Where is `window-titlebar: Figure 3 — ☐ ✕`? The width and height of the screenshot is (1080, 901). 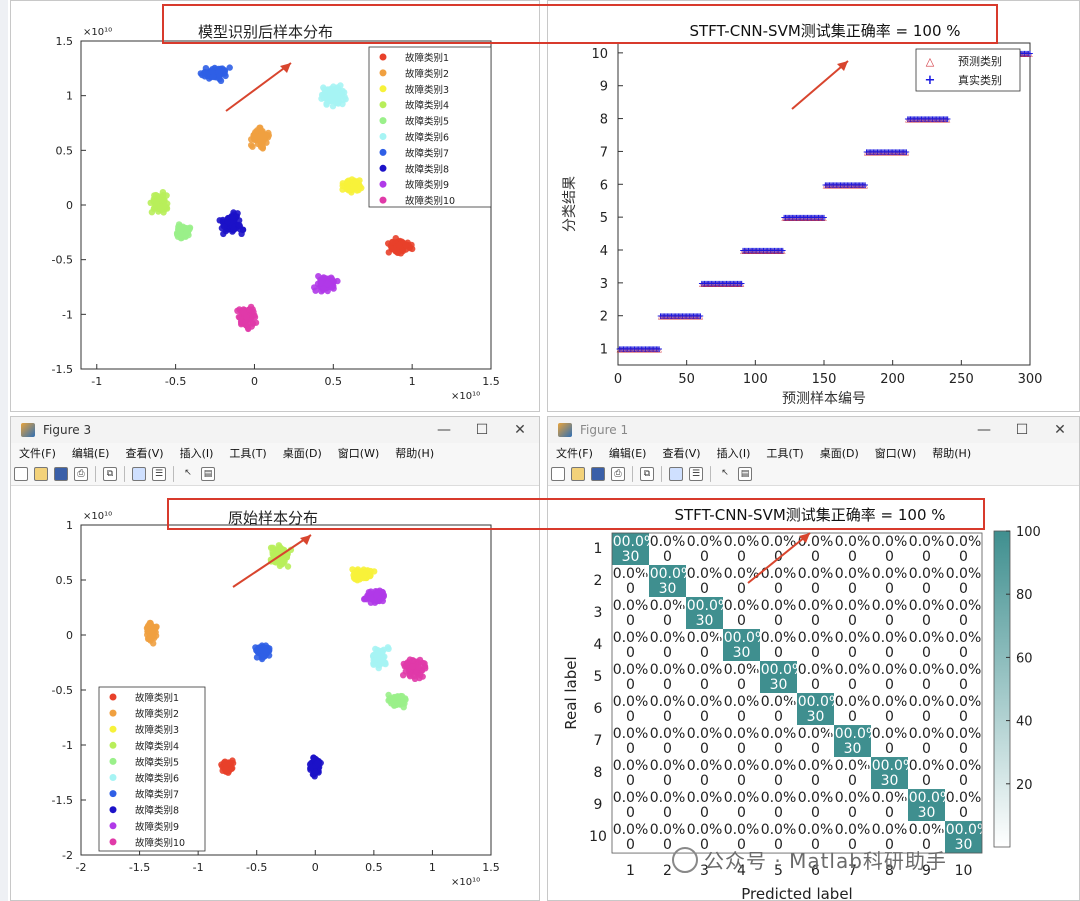
window-titlebar: Figure 3 — ☐ ✕ is located at coordinates (275, 430).